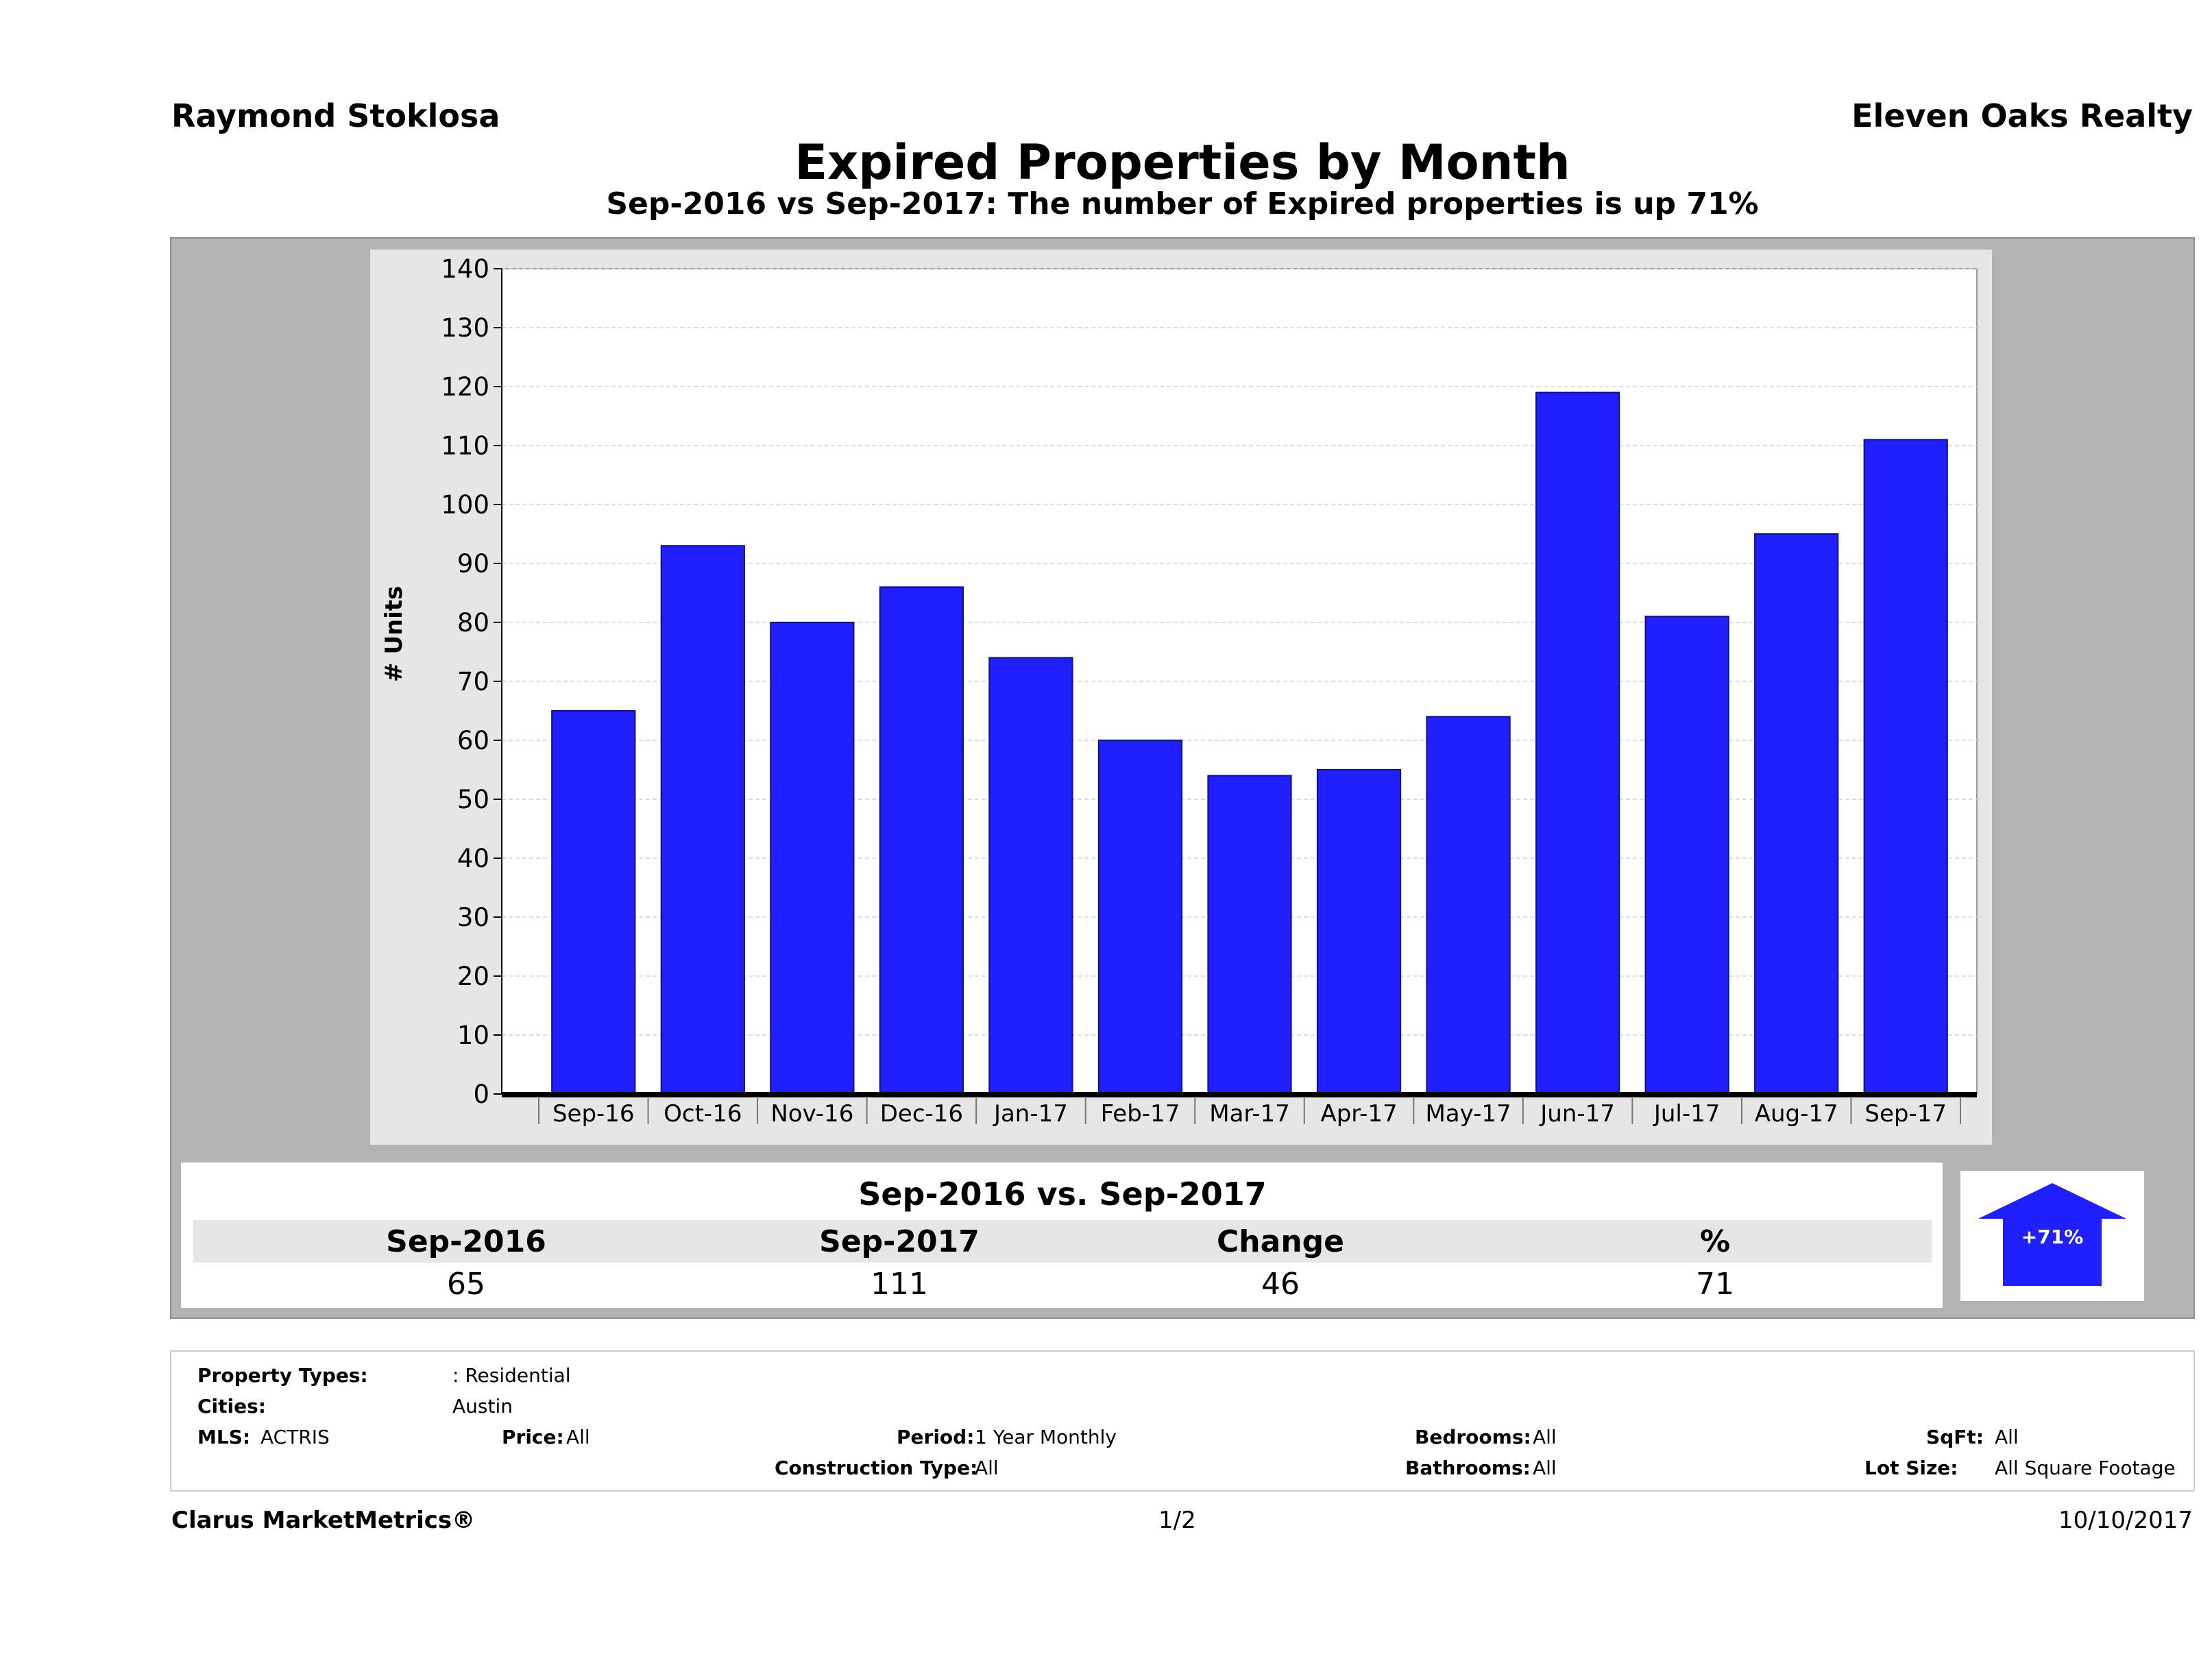 This screenshot has width=2212, height=1678. I want to click on period-value: 1 Year Monthly, so click(1046, 1437).